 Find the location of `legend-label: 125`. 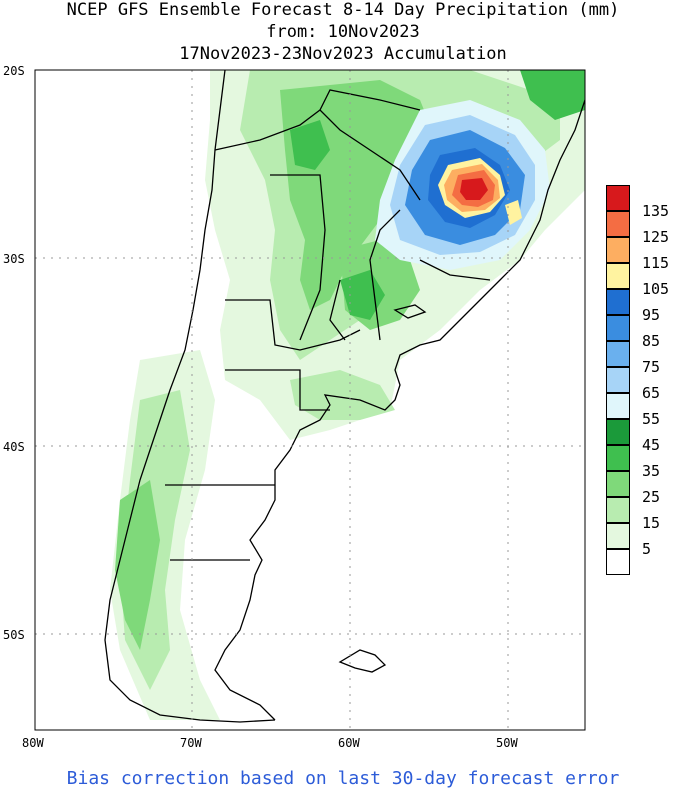

legend-label: 125 is located at coordinates (656, 237).